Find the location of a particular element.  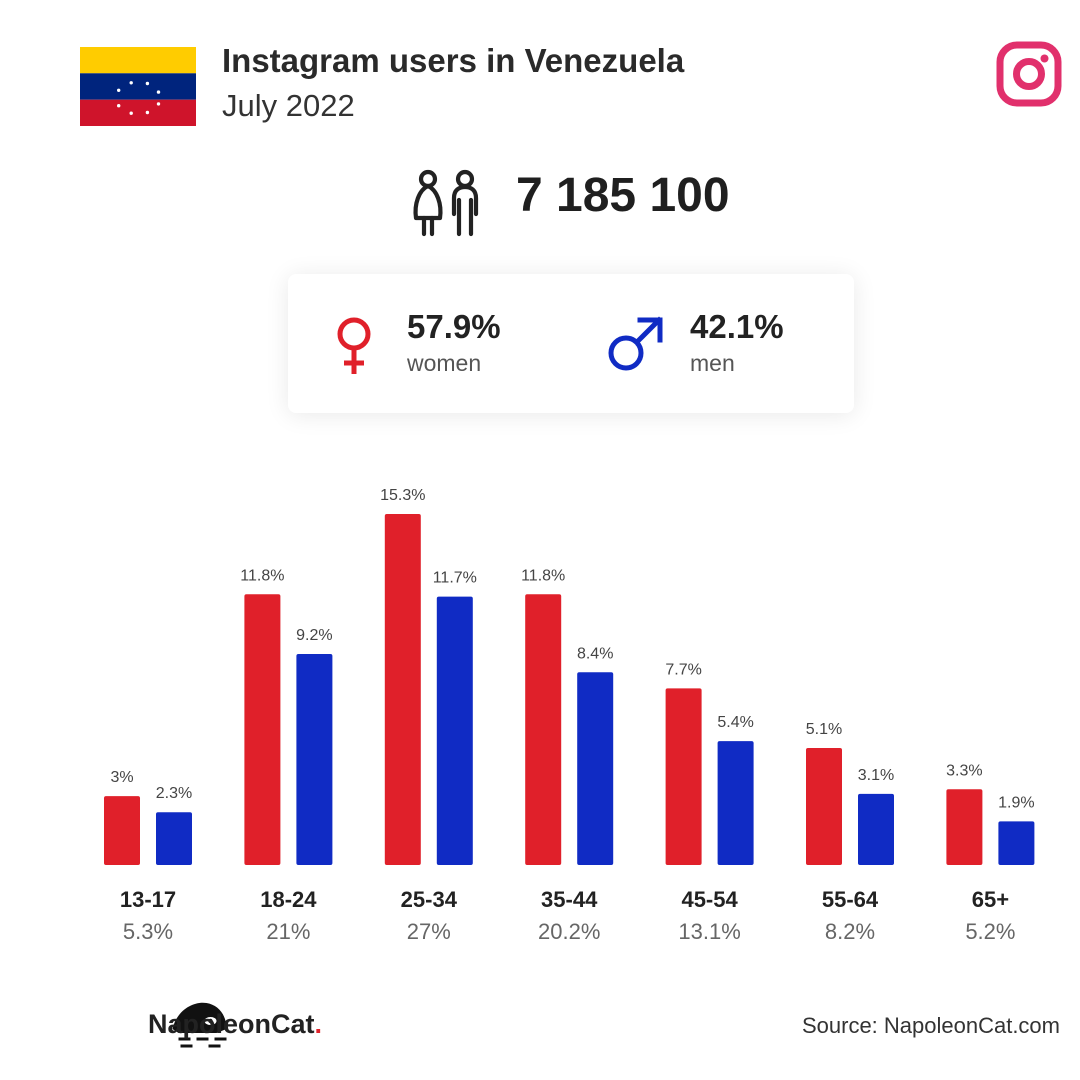

bar-35-44-s1 is located at coordinates (595, 768).